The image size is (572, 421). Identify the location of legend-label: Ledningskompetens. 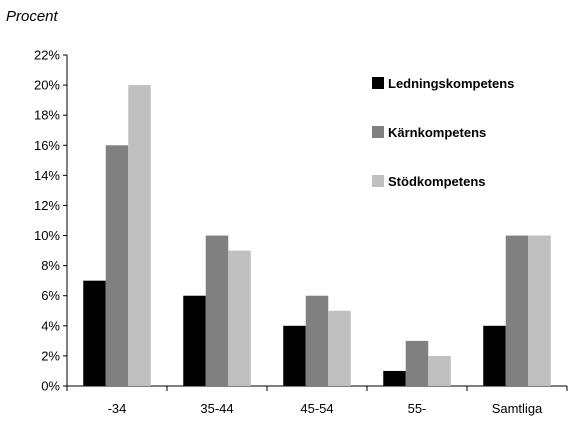
(451, 83).